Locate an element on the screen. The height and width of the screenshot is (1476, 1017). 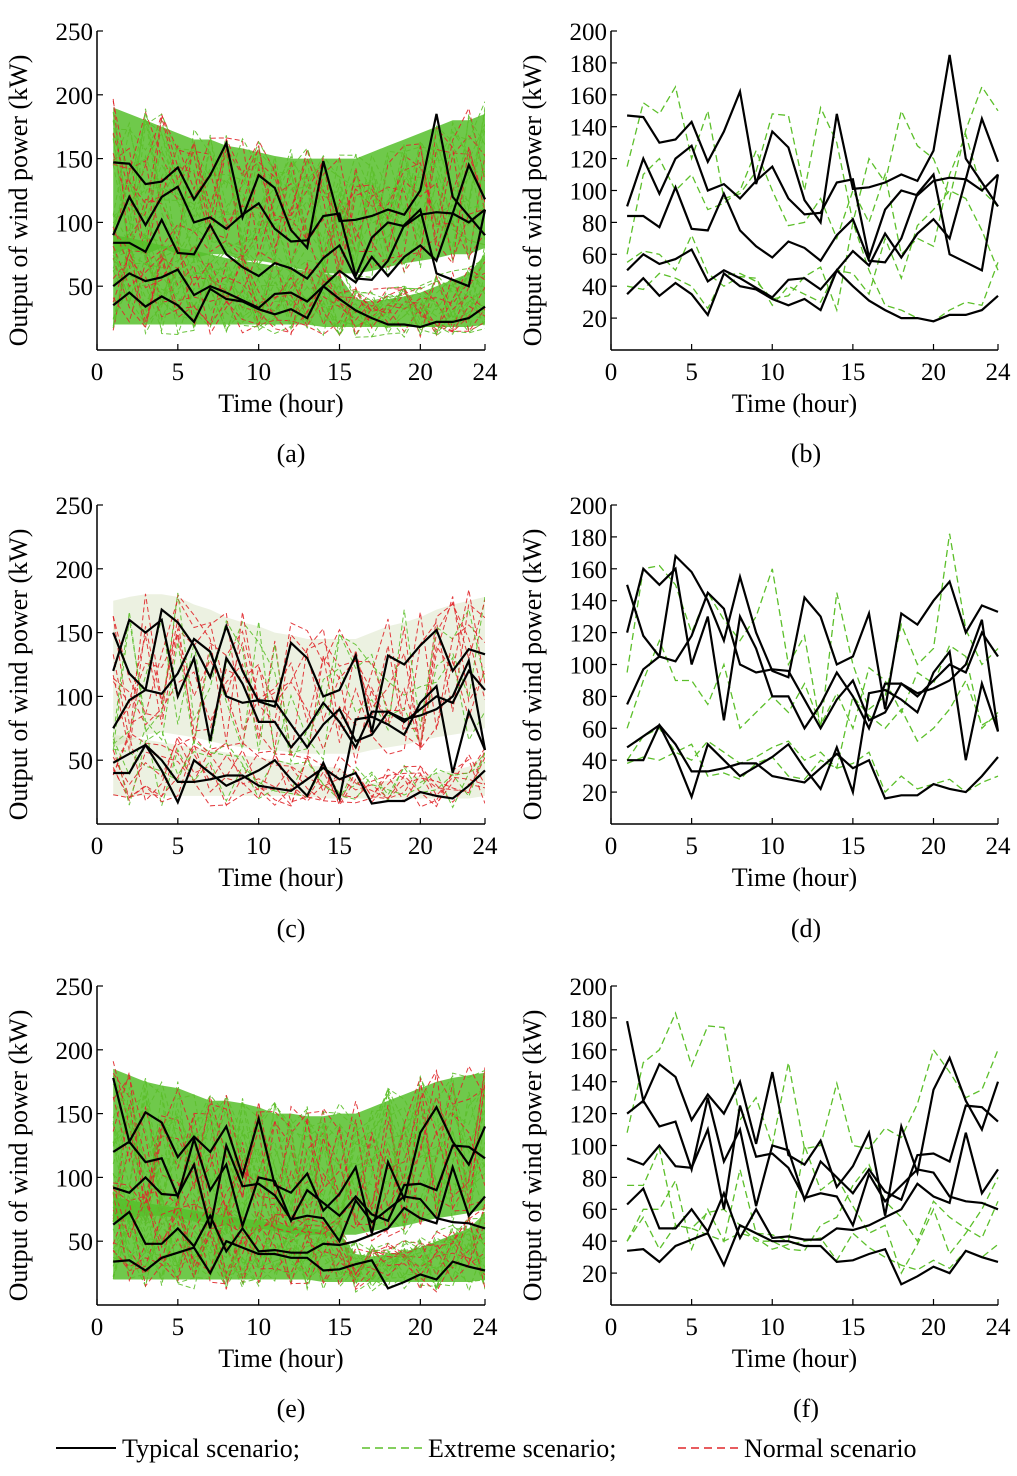
panel-label: (d) is located at coordinates (806, 928).